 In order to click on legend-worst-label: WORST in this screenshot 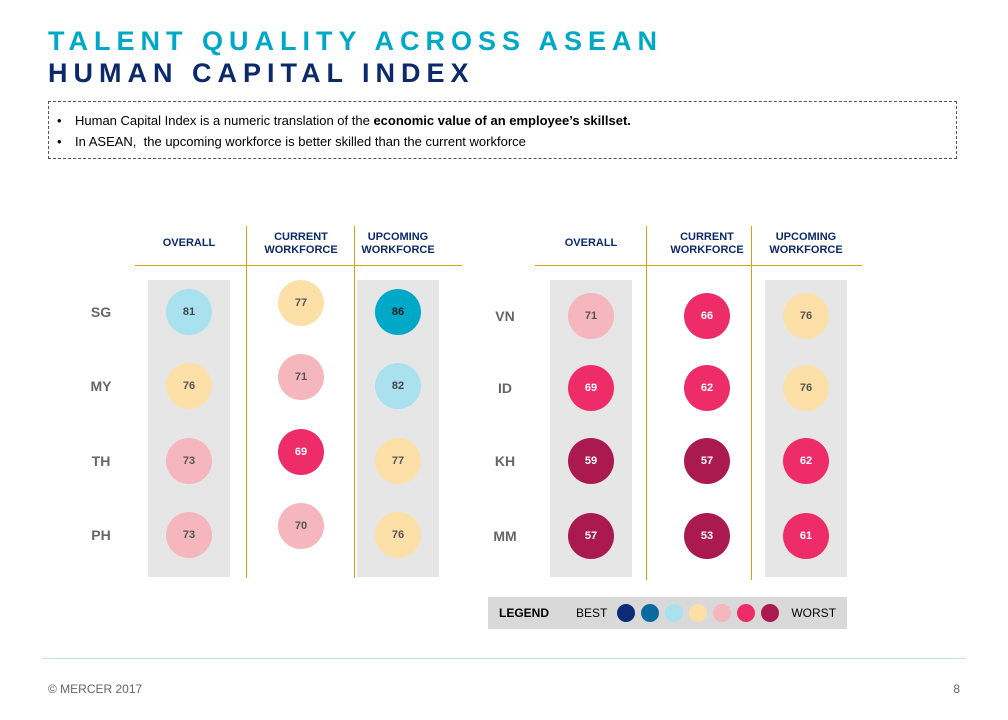, I will do `click(814, 613)`.